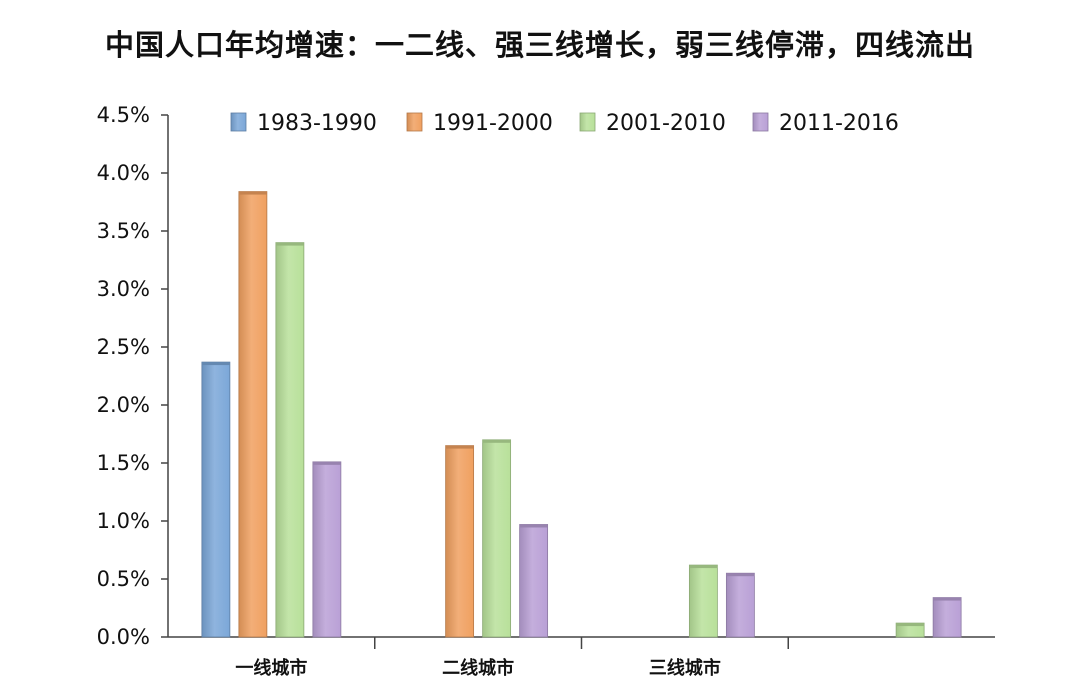  I want to click on y-tick-label: 0.5%, so click(123, 579).